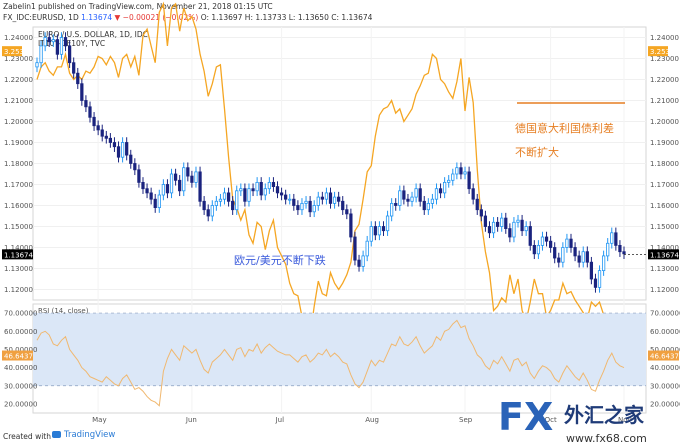 The image size is (680, 448). I want to click on price-tick-right: 1.18000, so click(664, 164).